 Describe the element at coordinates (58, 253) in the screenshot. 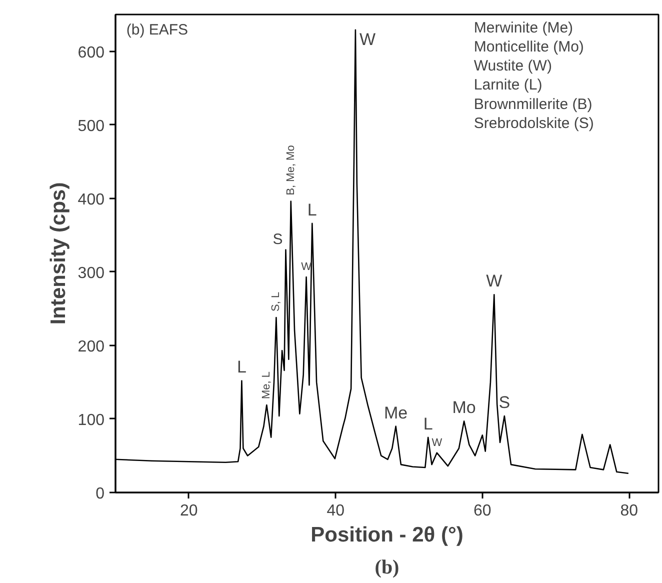

I see `y-axis-title: Intensity (cps)` at that location.